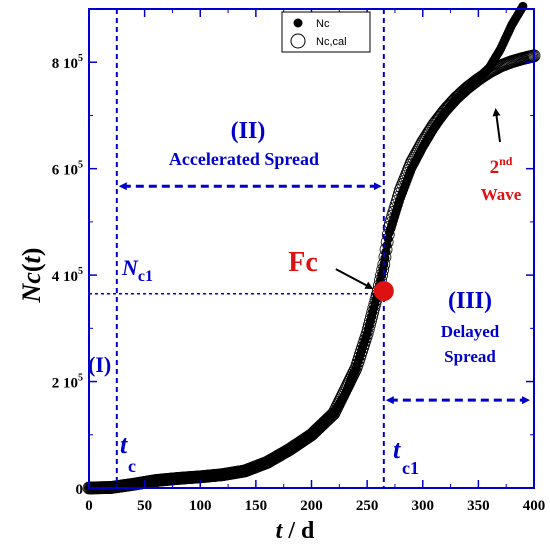 The width and height of the screenshot is (550, 546). Describe the element at coordinates (89, 506) in the screenshot. I see `x-tick-label: 0` at that location.